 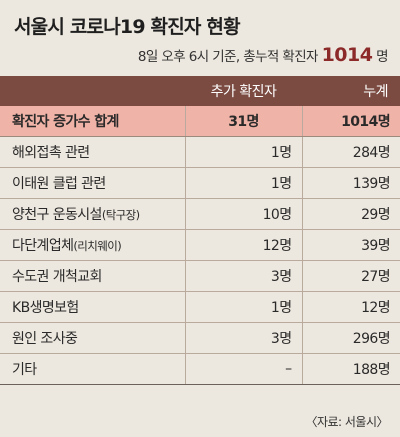 I want to click on subtitle: 8일 오후 6시 기준, 총누적 확진자 1014 명, so click(x=263, y=55).